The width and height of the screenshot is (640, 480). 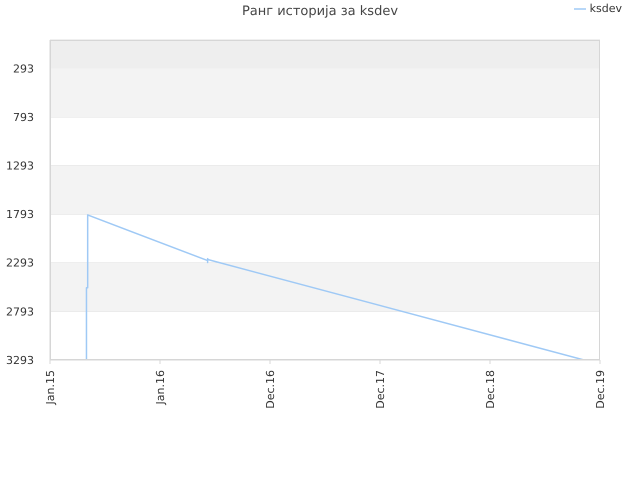 What do you see at coordinates (20, 311) in the screenshot?
I see `y-tick-label: 2793` at bounding box center [20, 311].